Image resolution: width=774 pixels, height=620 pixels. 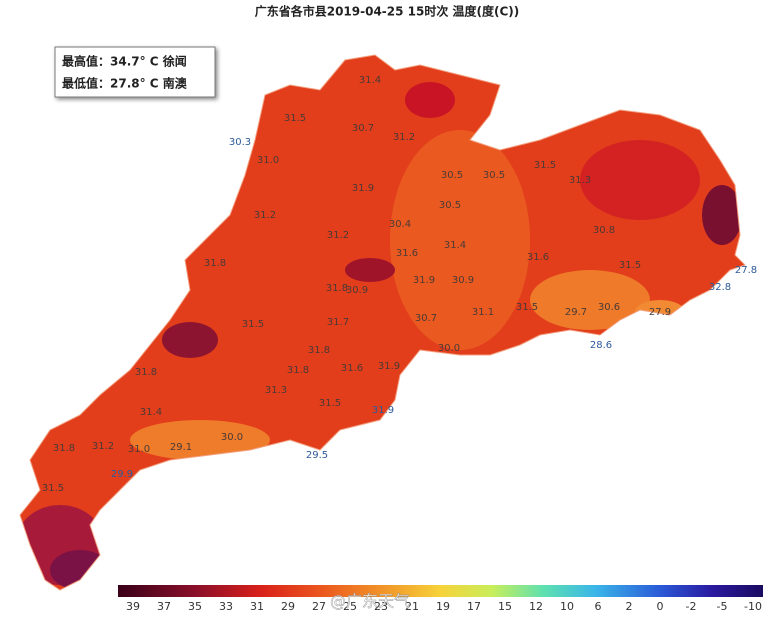 I want to click on legend-label: -2, so click(x=691, y=606).